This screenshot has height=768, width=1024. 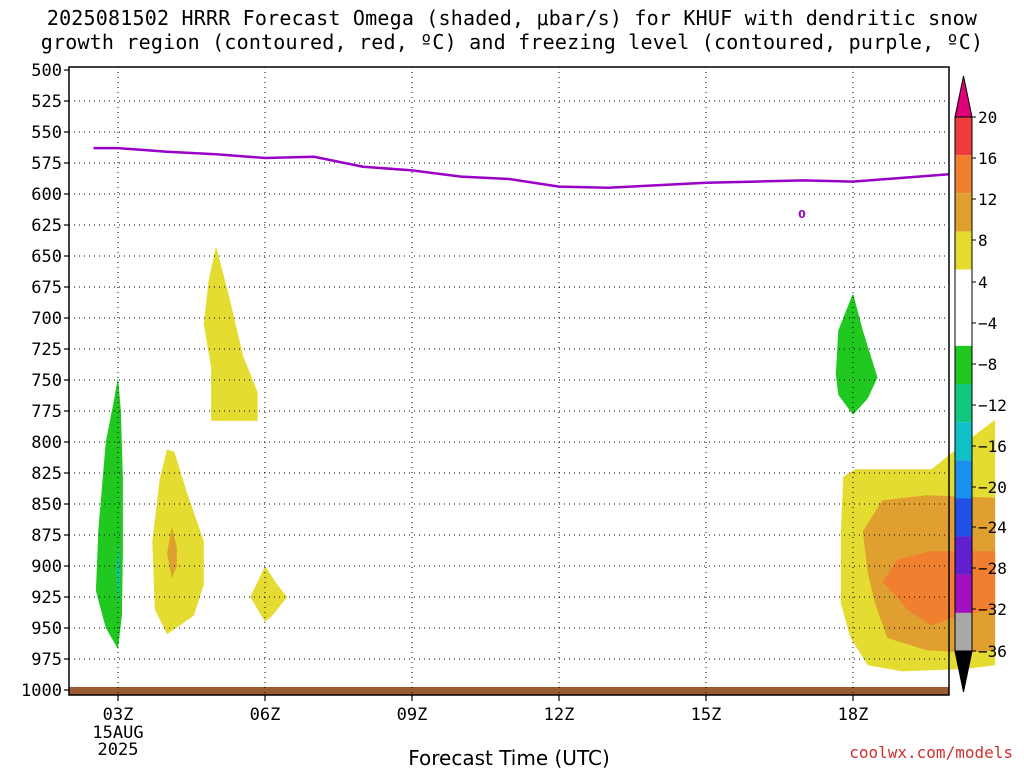 What do you see at coordinates (46, 319) in the screenshot?
I see `y-tick-label: 700` at bounding box center [46, 319].